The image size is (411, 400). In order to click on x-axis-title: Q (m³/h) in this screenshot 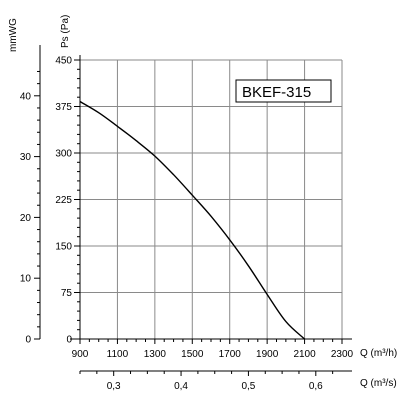, I will do `click(378, 353)`.